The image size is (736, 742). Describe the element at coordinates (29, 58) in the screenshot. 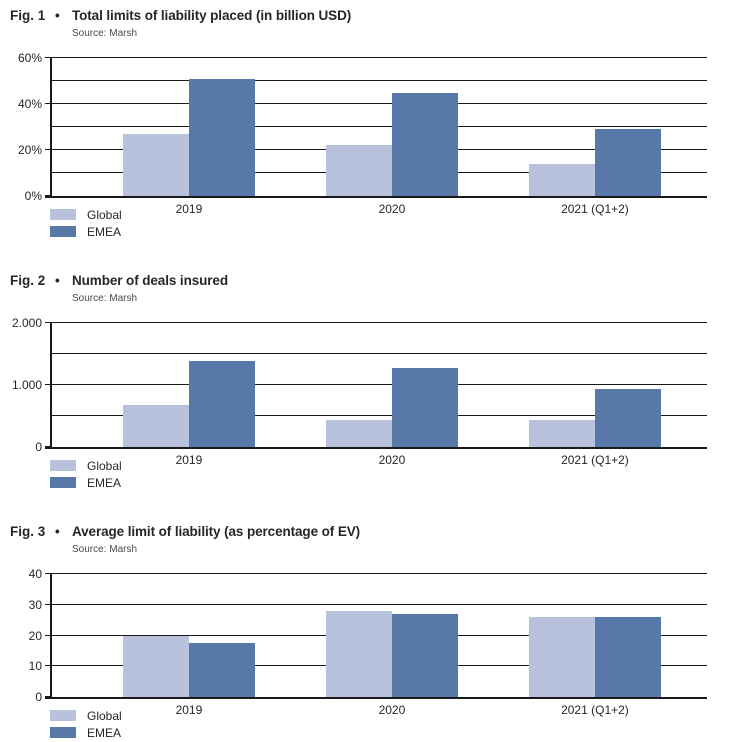

I see `y-axis-tick-label: 60%` at that location.